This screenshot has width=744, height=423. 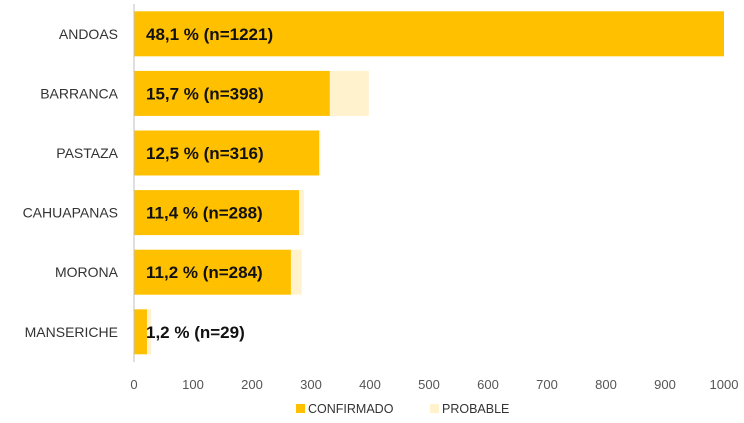 What do you see at coordinates (351, 409) in the screenshot?
I see `legend-label-confirmado: CONFIRMADO` at bounding box center [351, 409].